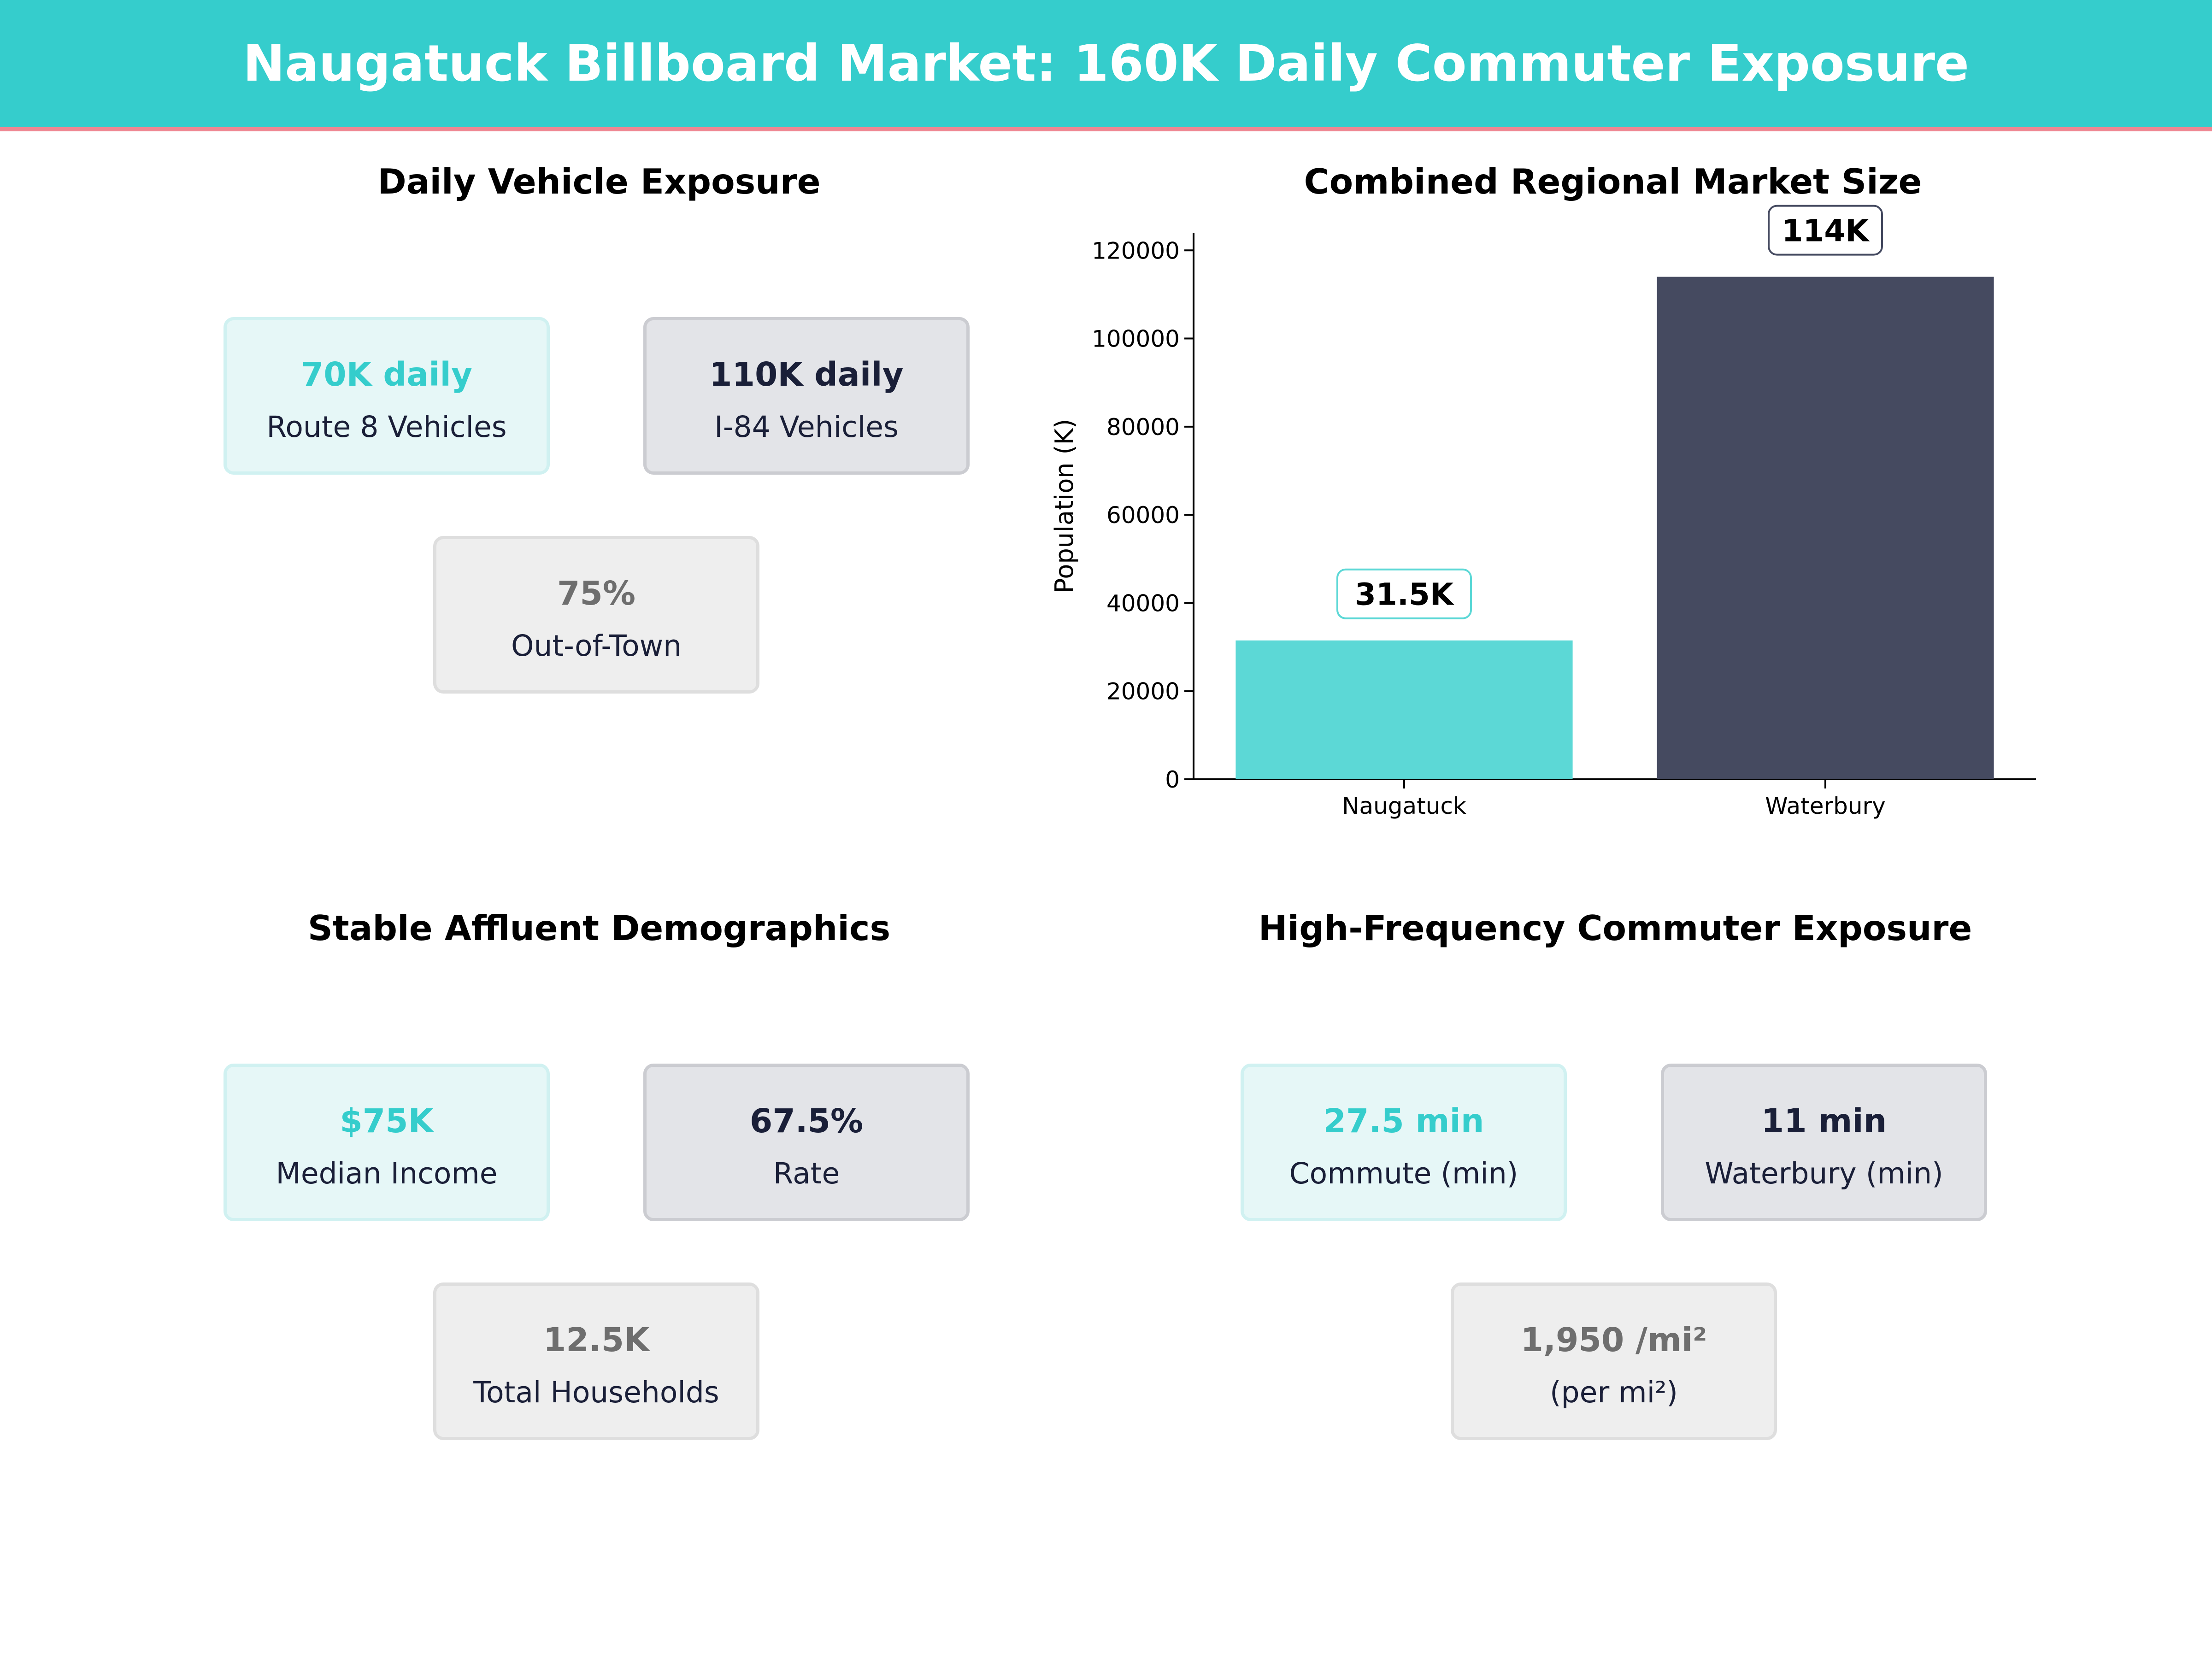 Image resolution: width=2212 pixels, height=1659 pixels. What do you see at coordinates (1106, 129) in the screenshot?
I see `header-accent-rule` at bounding box center [1106, 129].